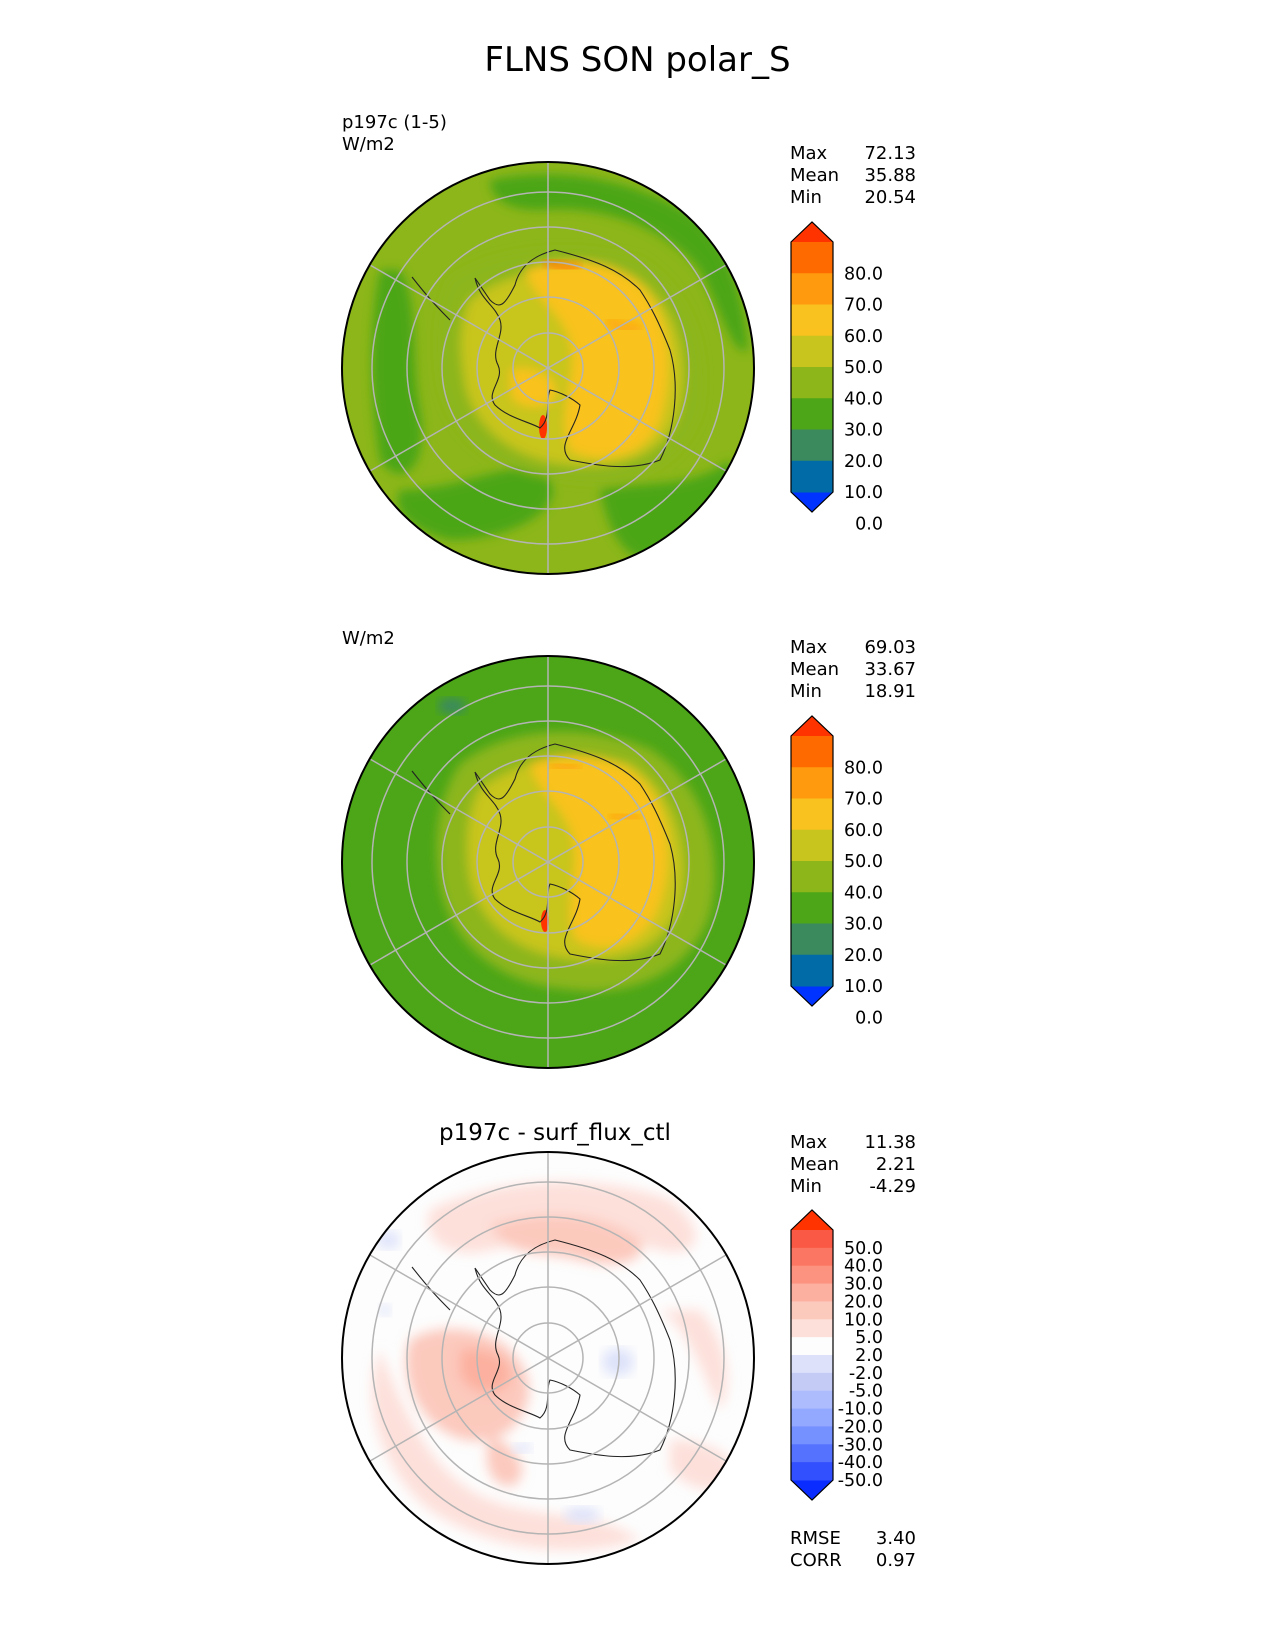  What do you see at coordinates (545, 921) in the screenshot?
I see `panel2-field-max-spot` at bounding box center [545, 921].